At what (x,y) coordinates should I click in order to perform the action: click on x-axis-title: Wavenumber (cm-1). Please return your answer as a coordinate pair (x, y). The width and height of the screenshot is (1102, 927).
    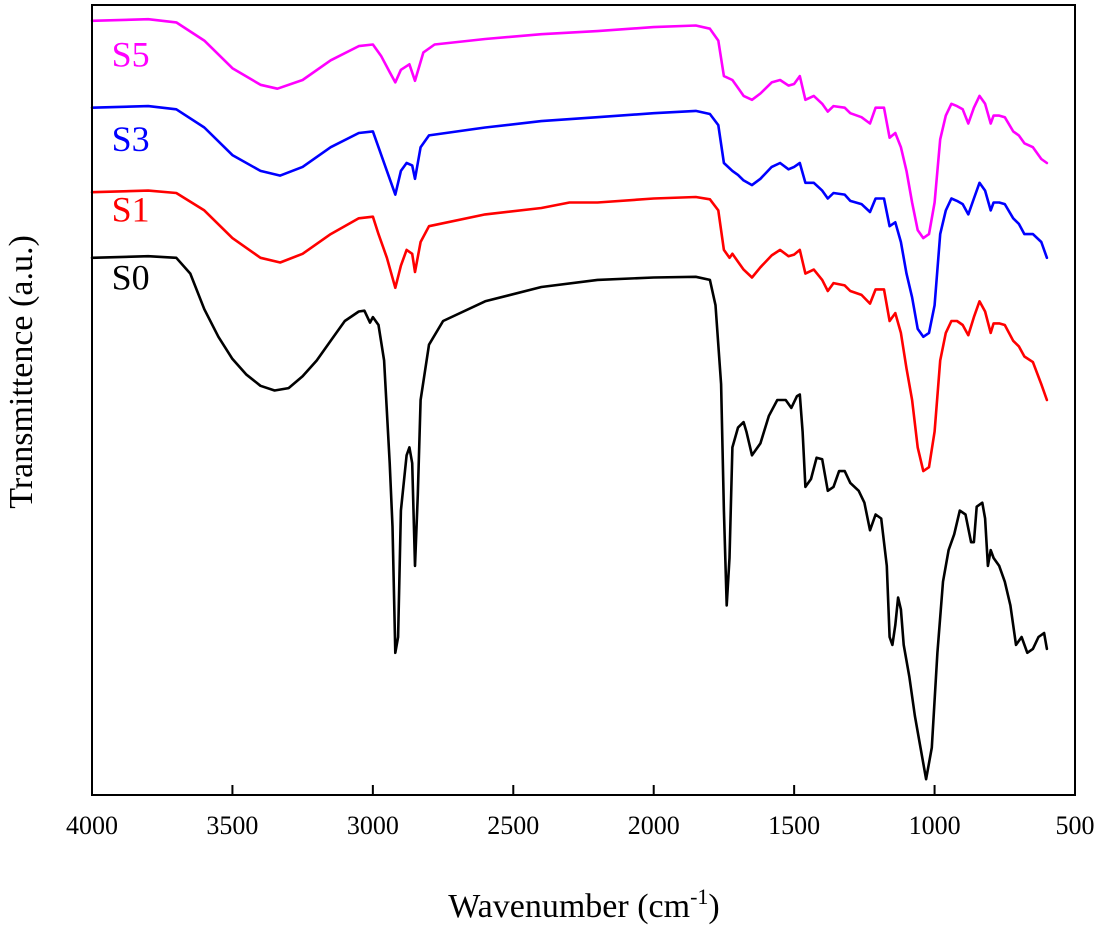
    Looking at the image, I should click on (583, 904).